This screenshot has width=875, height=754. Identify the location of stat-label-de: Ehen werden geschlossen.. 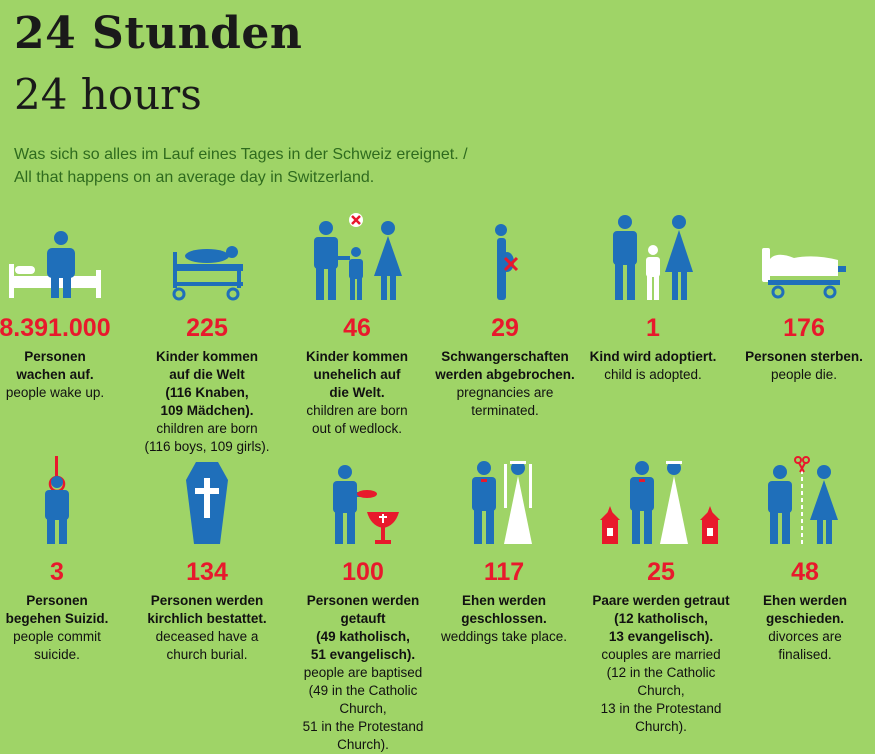
(504, 609).